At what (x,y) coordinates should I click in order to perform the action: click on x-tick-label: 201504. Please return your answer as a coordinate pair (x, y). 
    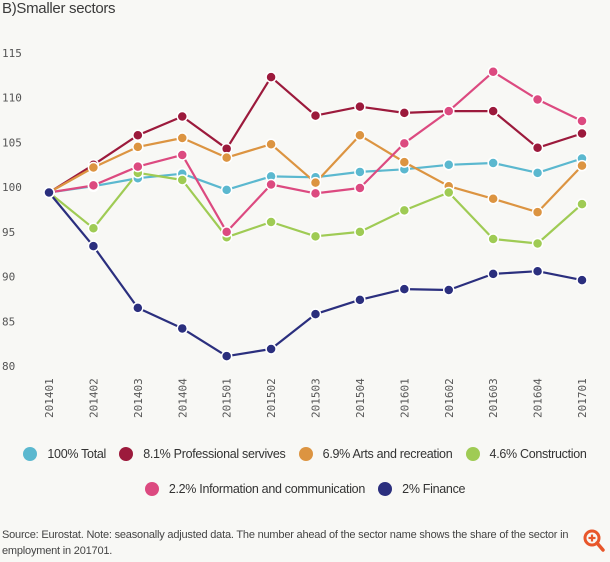
    Looking at the image, I should click on (360, 398).